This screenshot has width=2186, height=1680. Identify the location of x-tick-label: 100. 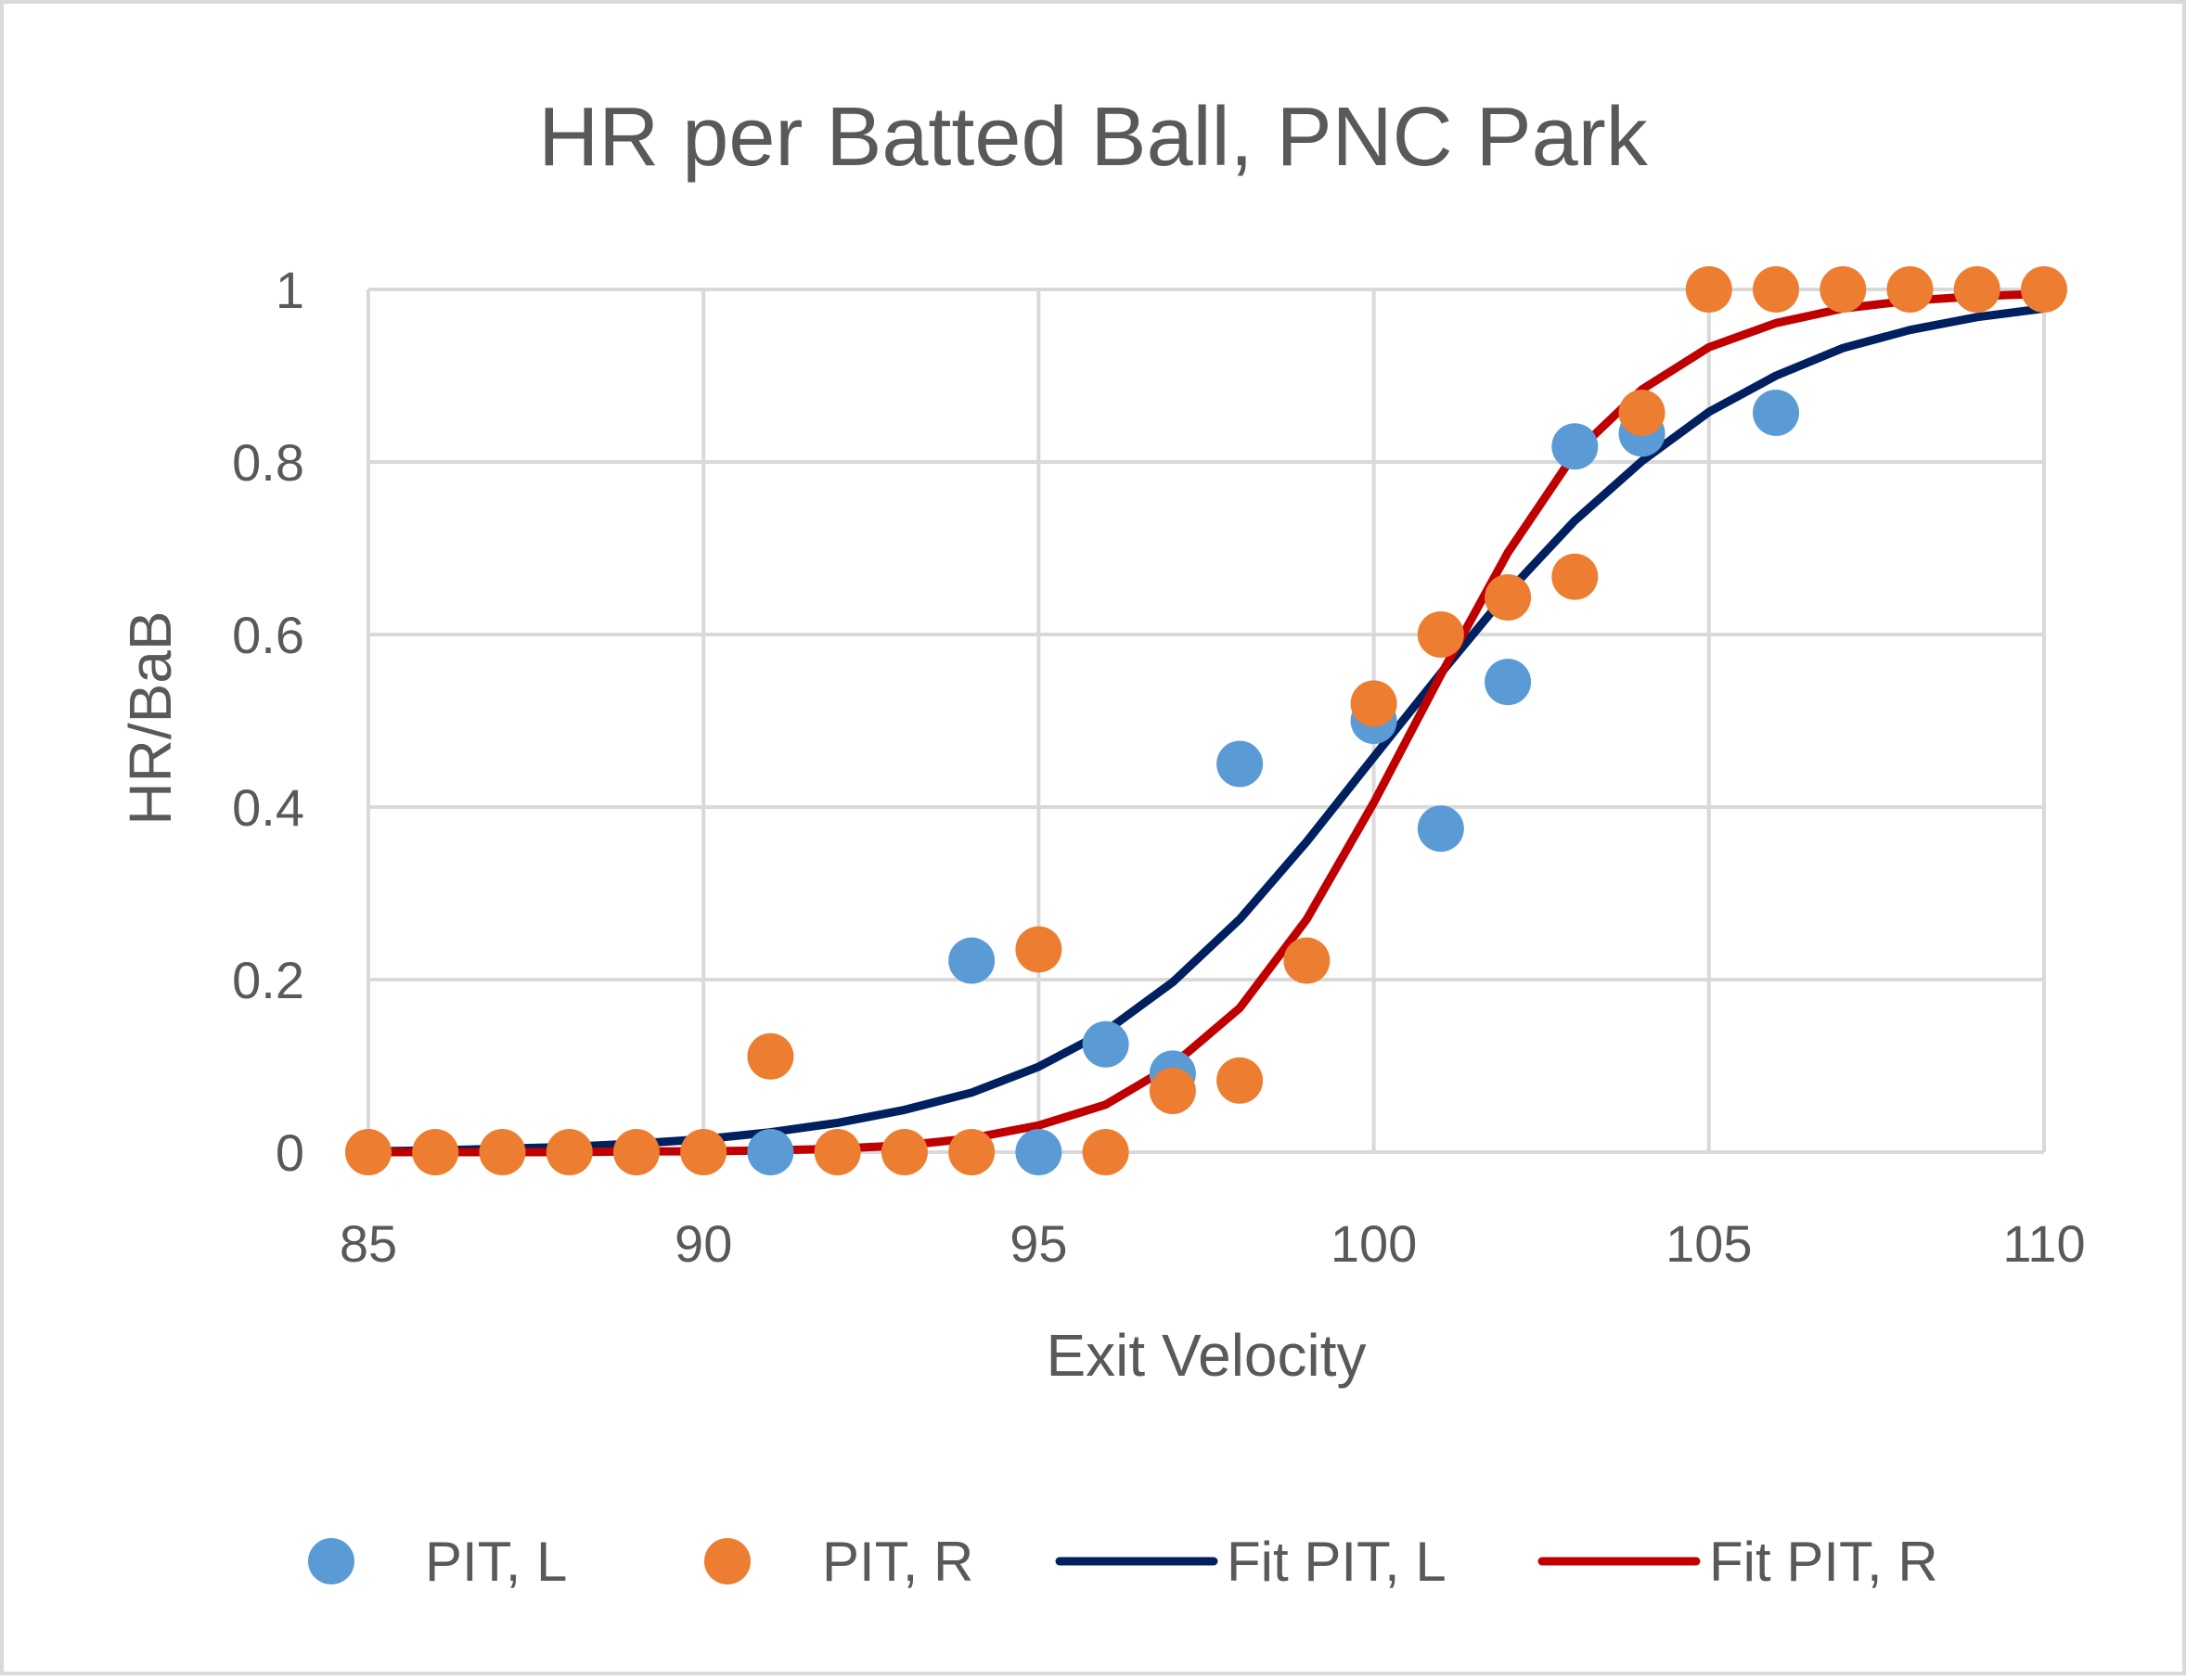
(1374, 1243).